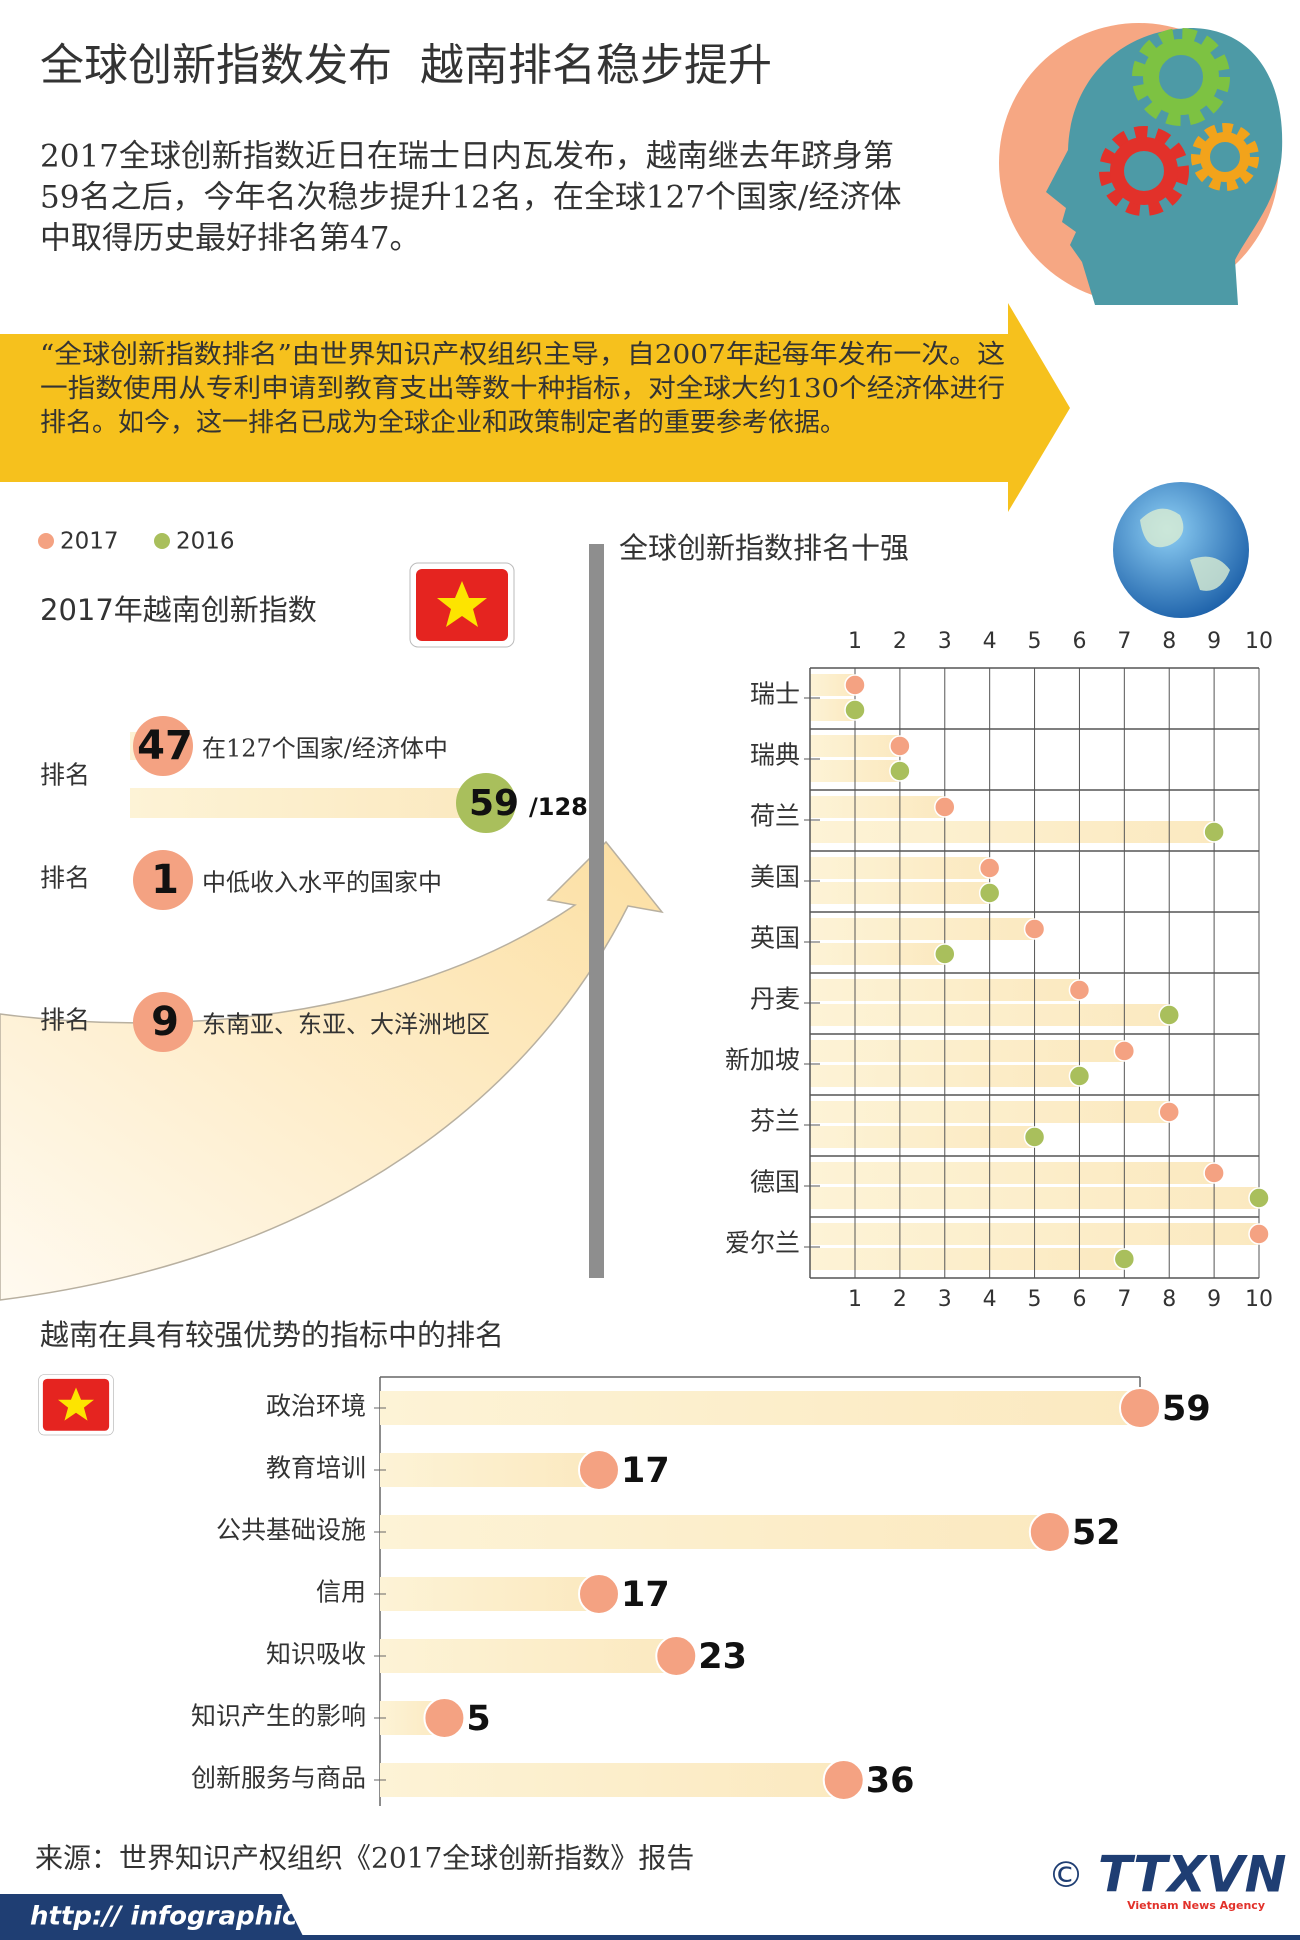 The image size is (1300, 1940). Describe the element at coordinates (775, 938) in the screenshot. I see `y-tick-label: 英国` at that location.